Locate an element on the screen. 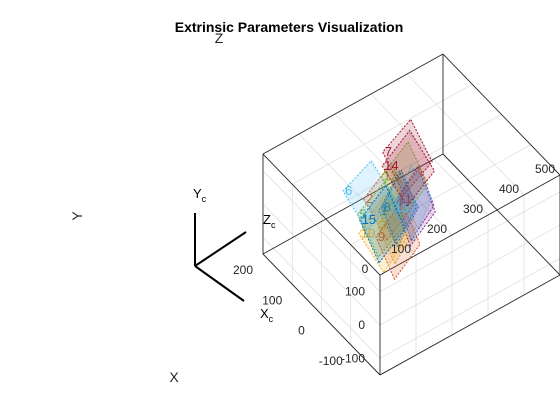 The height and width of the screenshot is (420, 560). plane-label-4: 4 is located at coordinates (399, 202).